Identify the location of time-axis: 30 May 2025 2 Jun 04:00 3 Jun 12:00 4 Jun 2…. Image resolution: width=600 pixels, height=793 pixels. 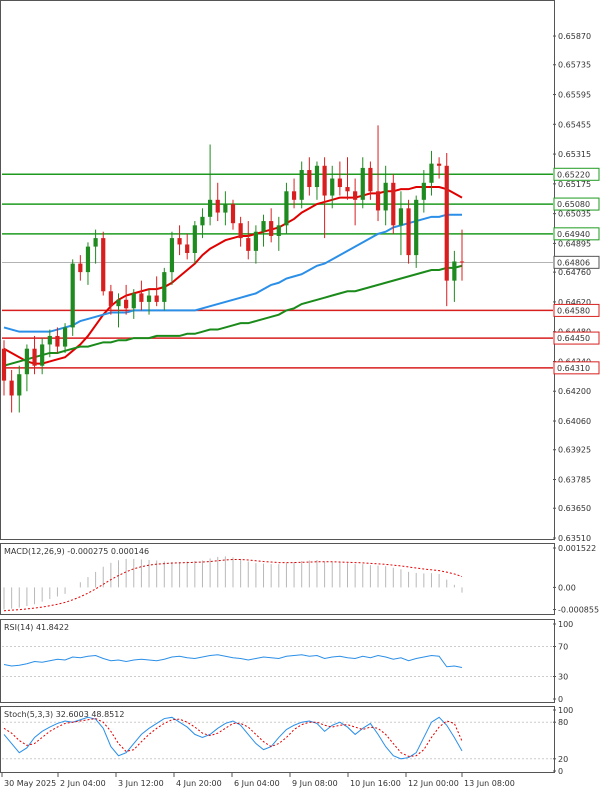
(258, 780).